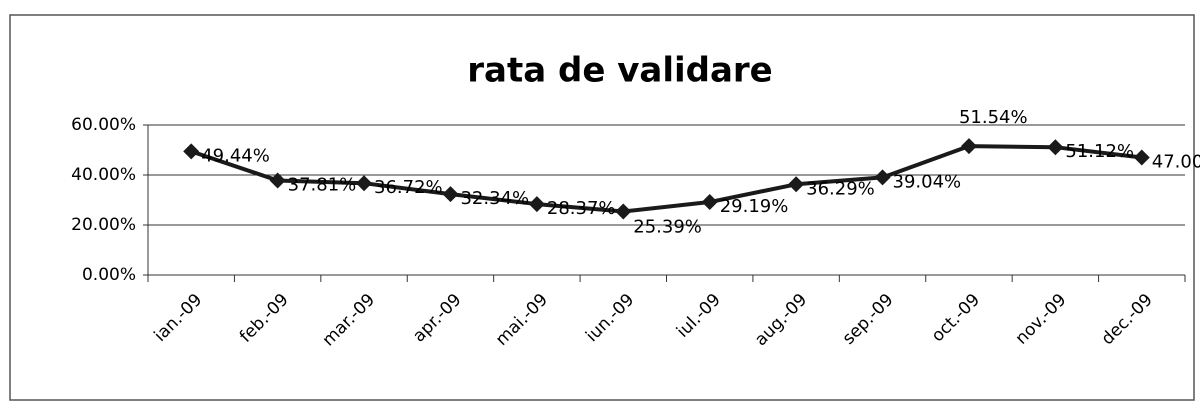  Describe the element at coordinates (1176, 162) in the screenshot. I see `data-label: 47.00%` at that location.